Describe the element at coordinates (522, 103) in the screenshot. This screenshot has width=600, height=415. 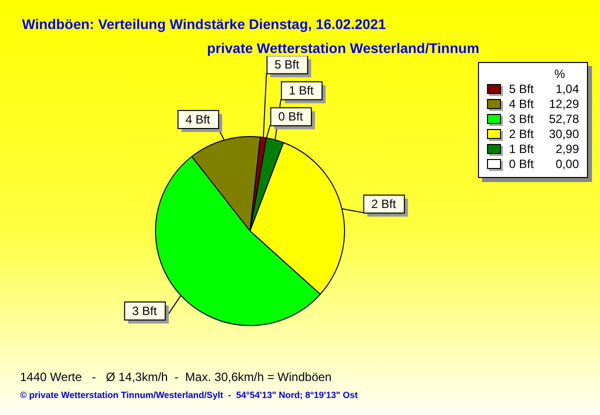
I see `legend-label: 4 Bft` at that location.